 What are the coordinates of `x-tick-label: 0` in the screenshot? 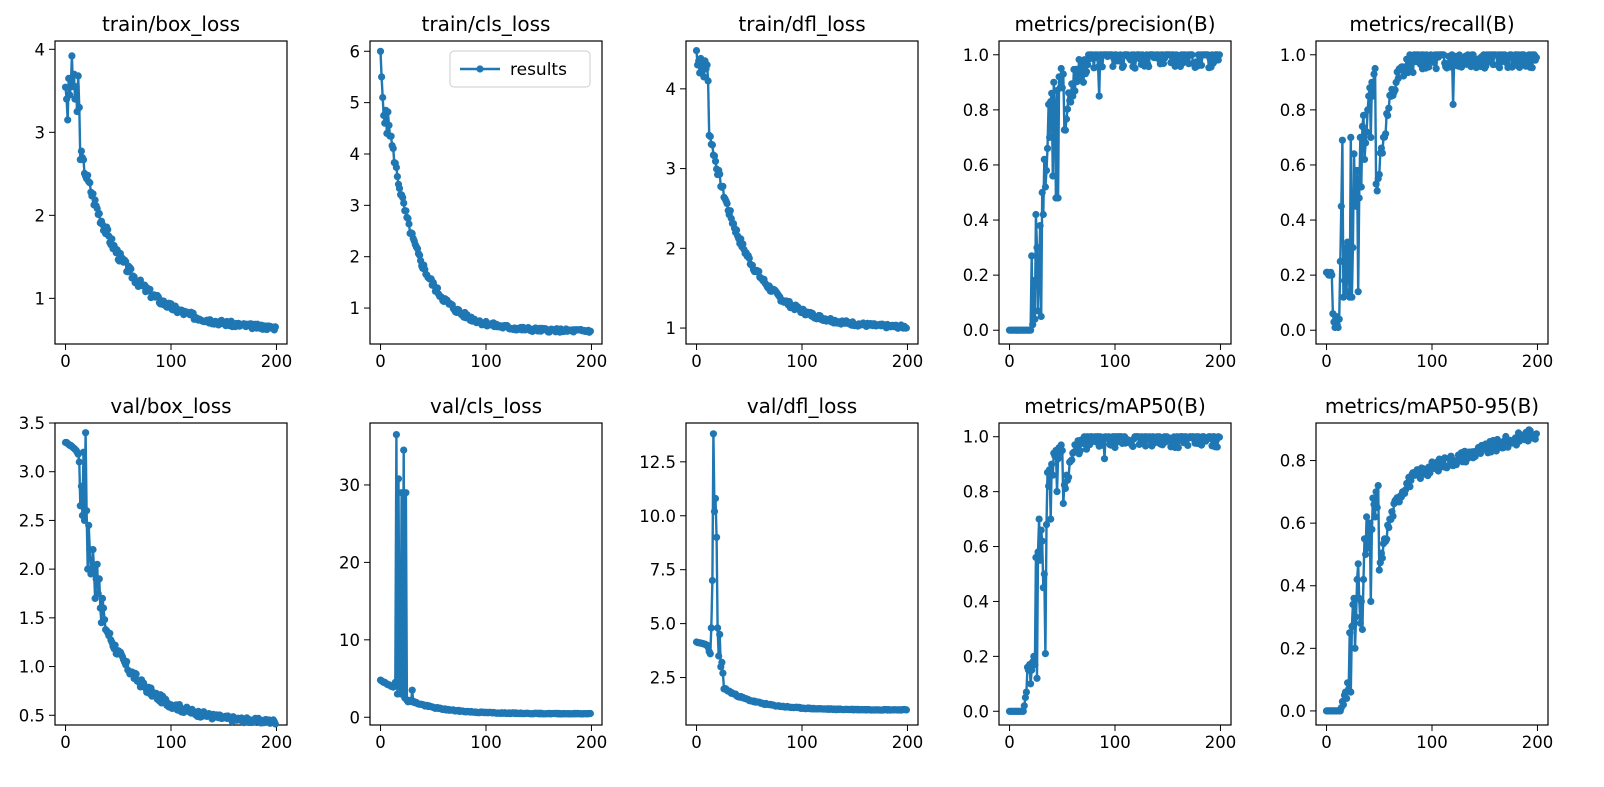 It's located at (1009, 742).